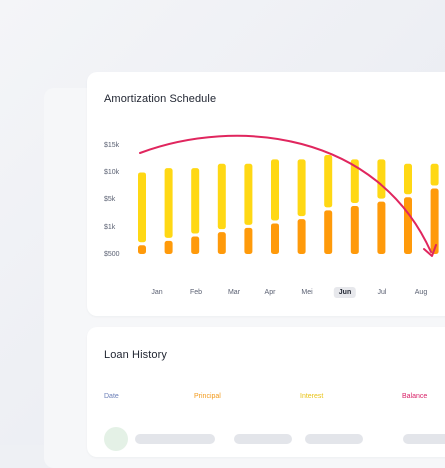 The height and width of the screenshot is (468, 445). What do you see at coordinates (270, 292) in the screenshot?
I see `x-tick-apr: Apr` at bounding box center [270, 292].